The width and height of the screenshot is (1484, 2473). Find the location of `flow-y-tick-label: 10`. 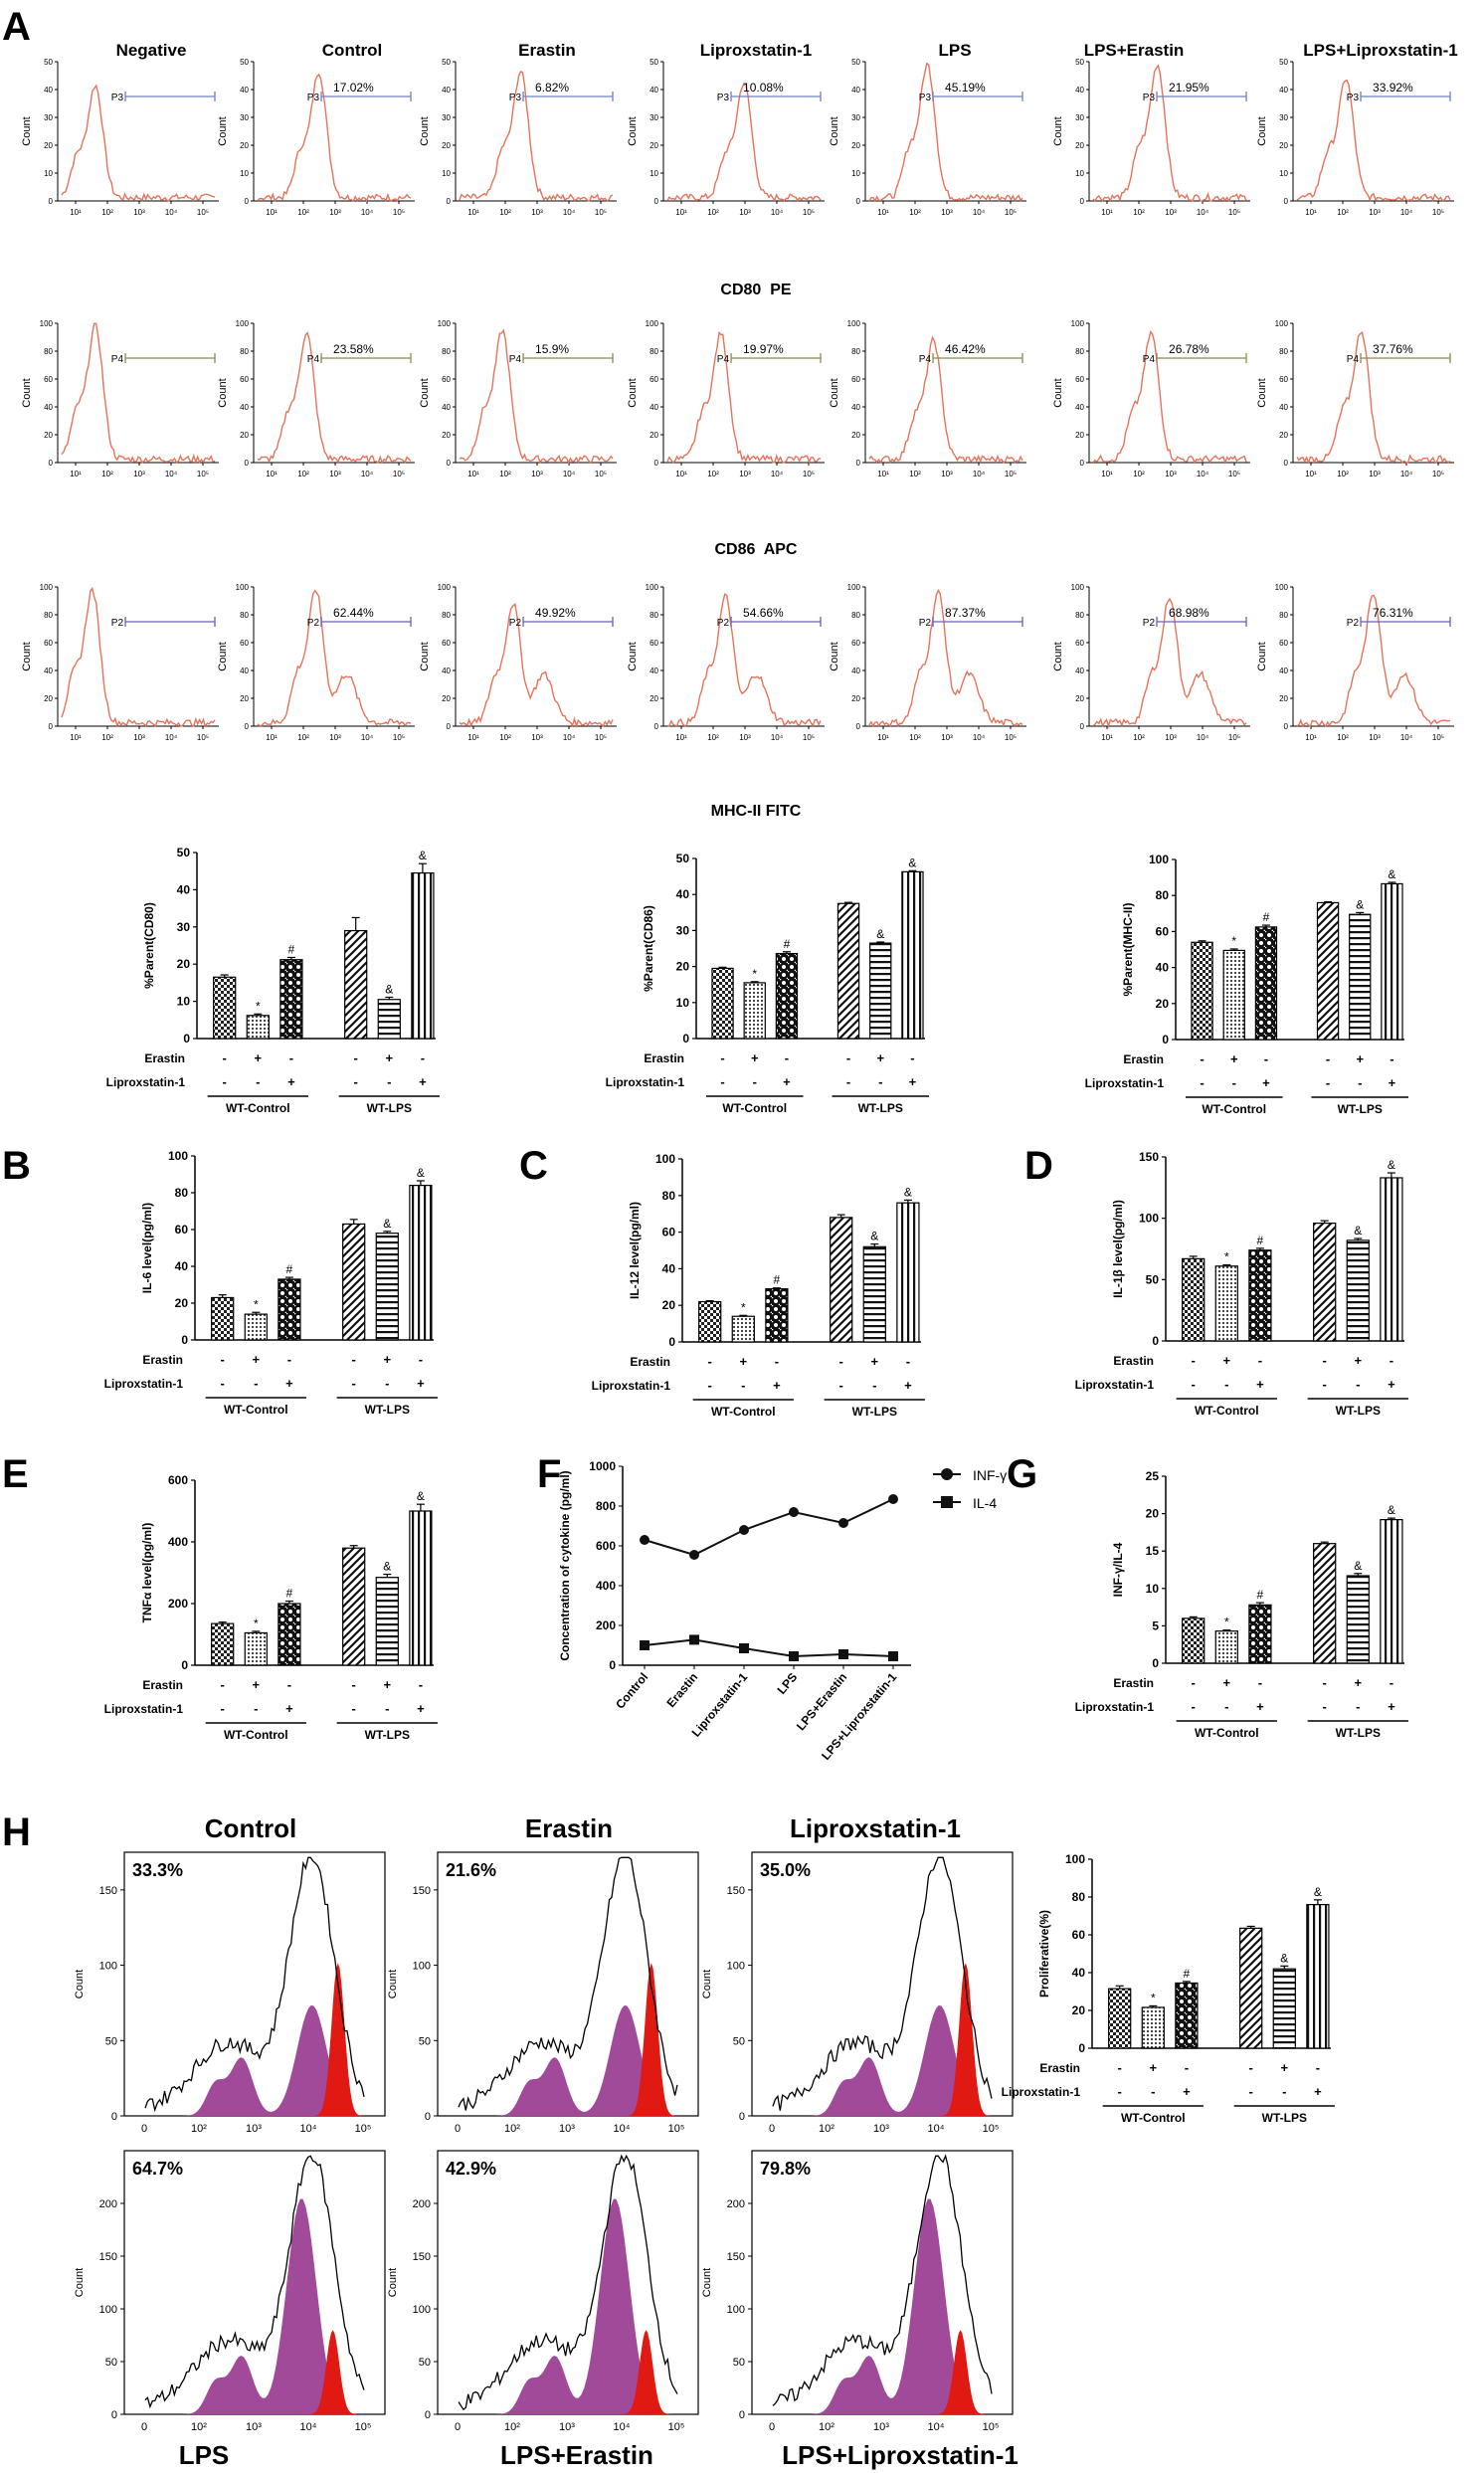

flow-y-tick-label: 10 is located at coordinates (856, 173).